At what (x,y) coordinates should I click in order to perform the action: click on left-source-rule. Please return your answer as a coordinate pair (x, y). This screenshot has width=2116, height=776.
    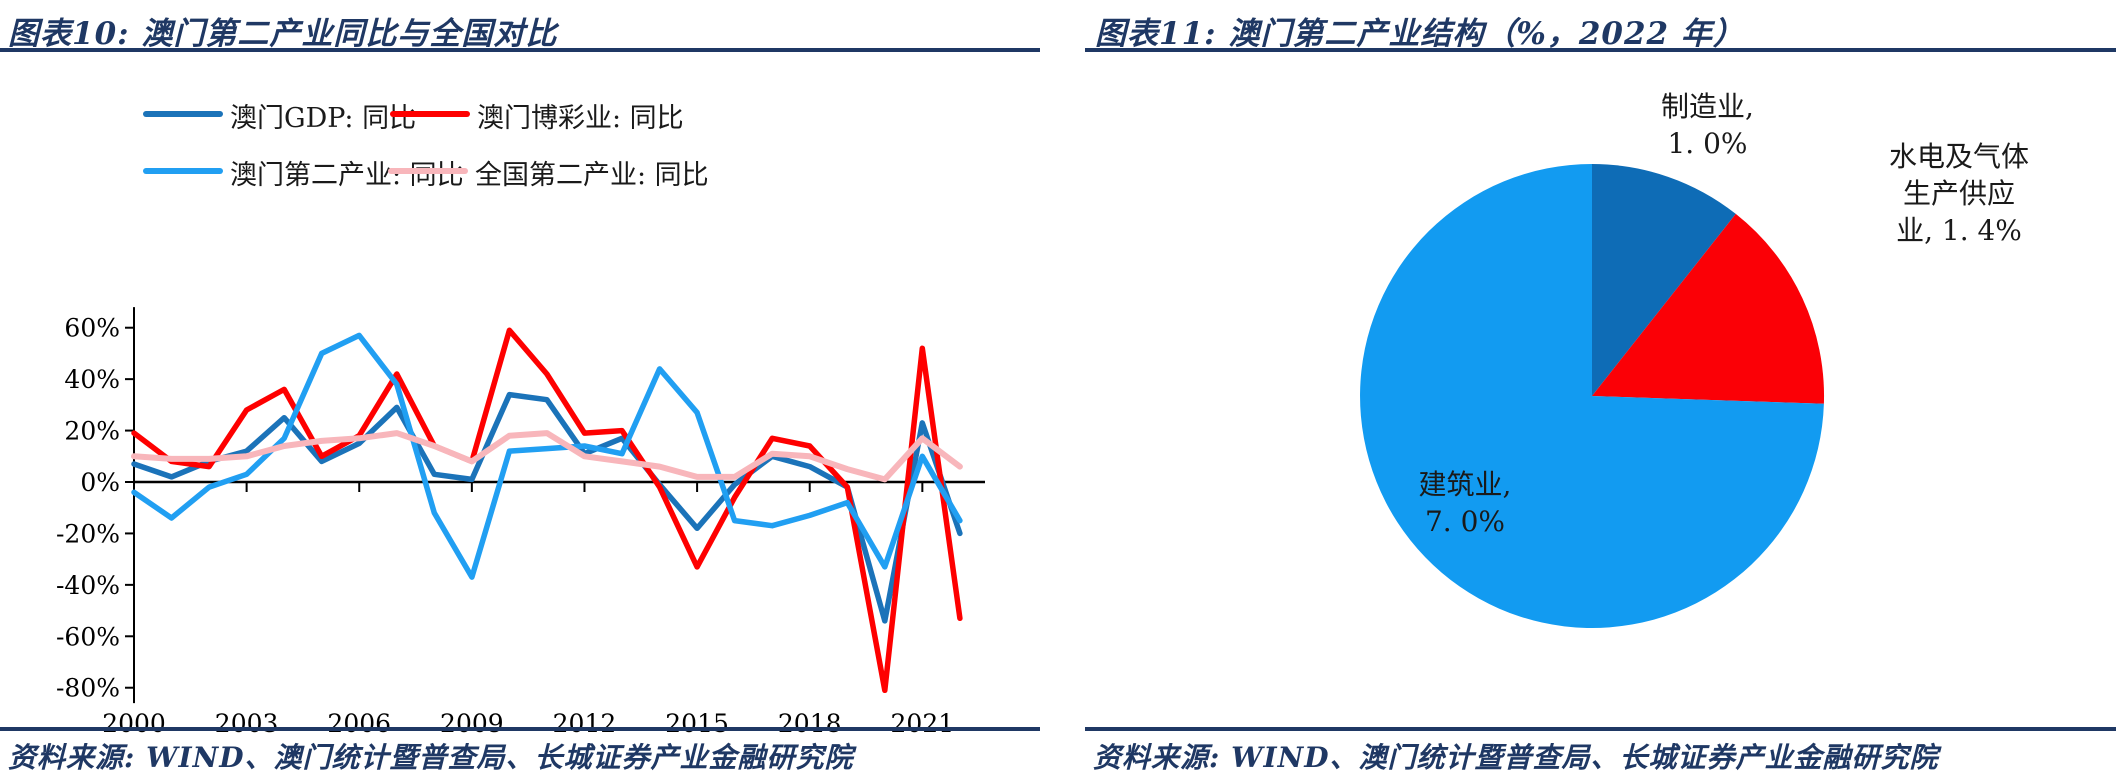
    Looking at the image, I should click on (520, 729).